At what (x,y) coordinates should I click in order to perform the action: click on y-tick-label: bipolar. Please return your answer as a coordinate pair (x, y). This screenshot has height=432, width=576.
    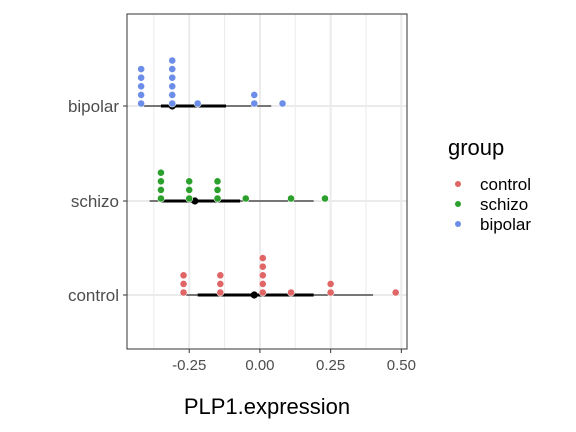
    Looking at the image, I should click on (93, 106).